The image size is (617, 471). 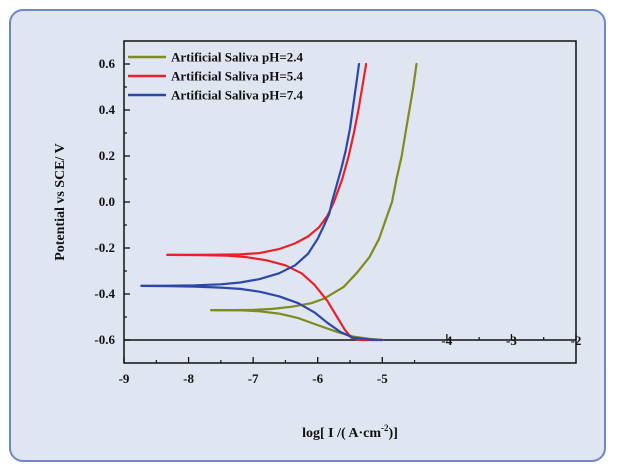 What do you see at coordinates (107, 155) in the screenshot?
I see `y-tick-label: 0.2` at bounding box center [107, 155].